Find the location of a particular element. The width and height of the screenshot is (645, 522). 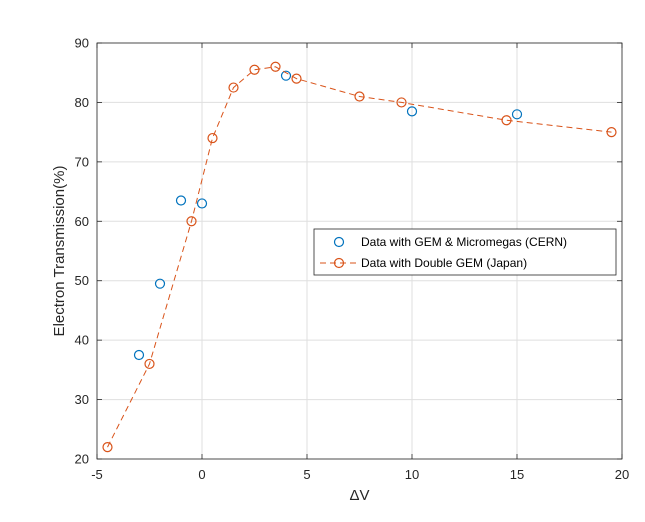

y-tick-label: 60 is located at coordinates (82, 221).